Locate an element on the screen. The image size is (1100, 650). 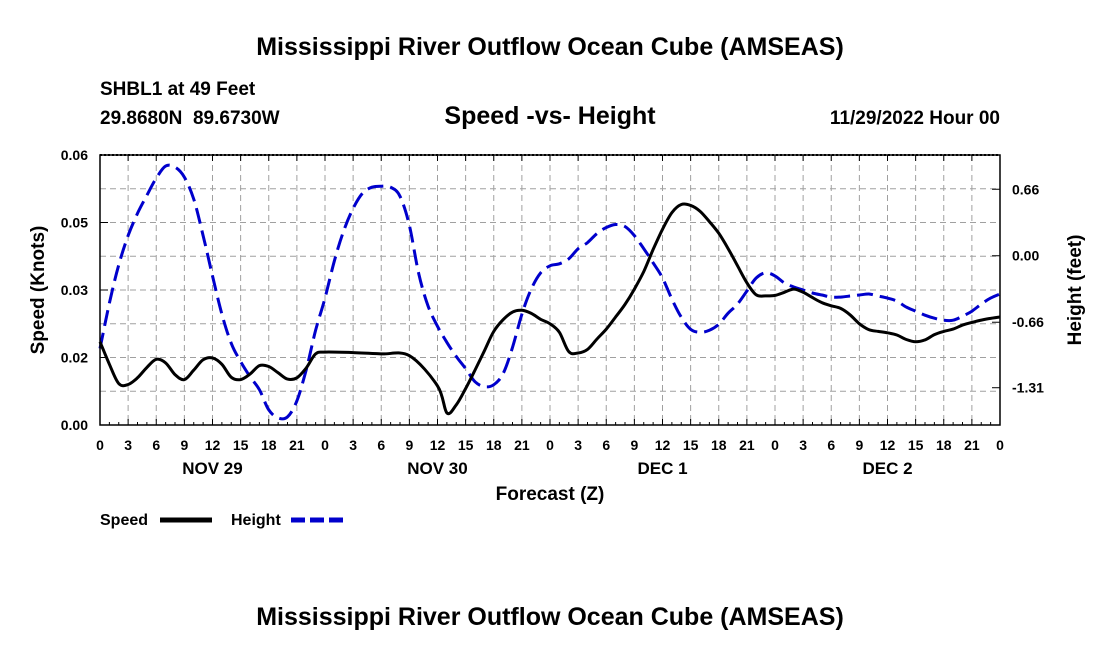
y-axis-title: Speed (Knots) is located at coordinates (38, 290).